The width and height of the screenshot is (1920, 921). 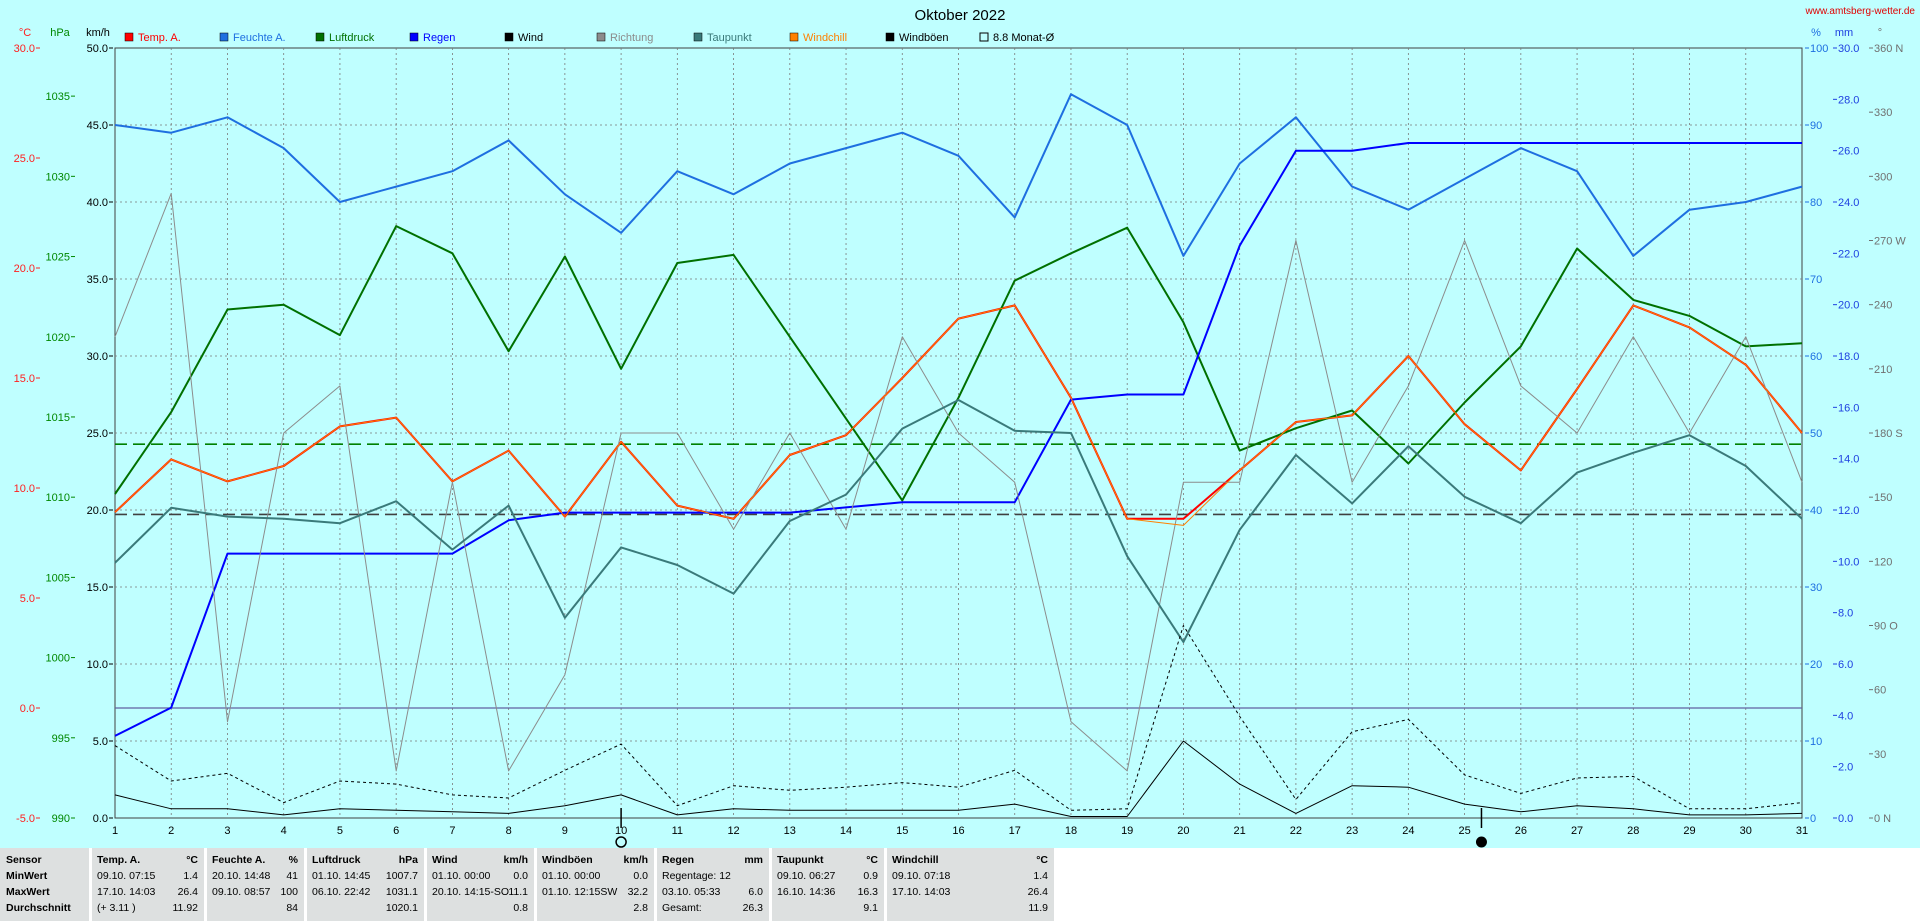 What do you see at coordinates (28, 892) in the screenshot?
I see `stats-row-label: MaxWert` at bounding box center [28, 892].